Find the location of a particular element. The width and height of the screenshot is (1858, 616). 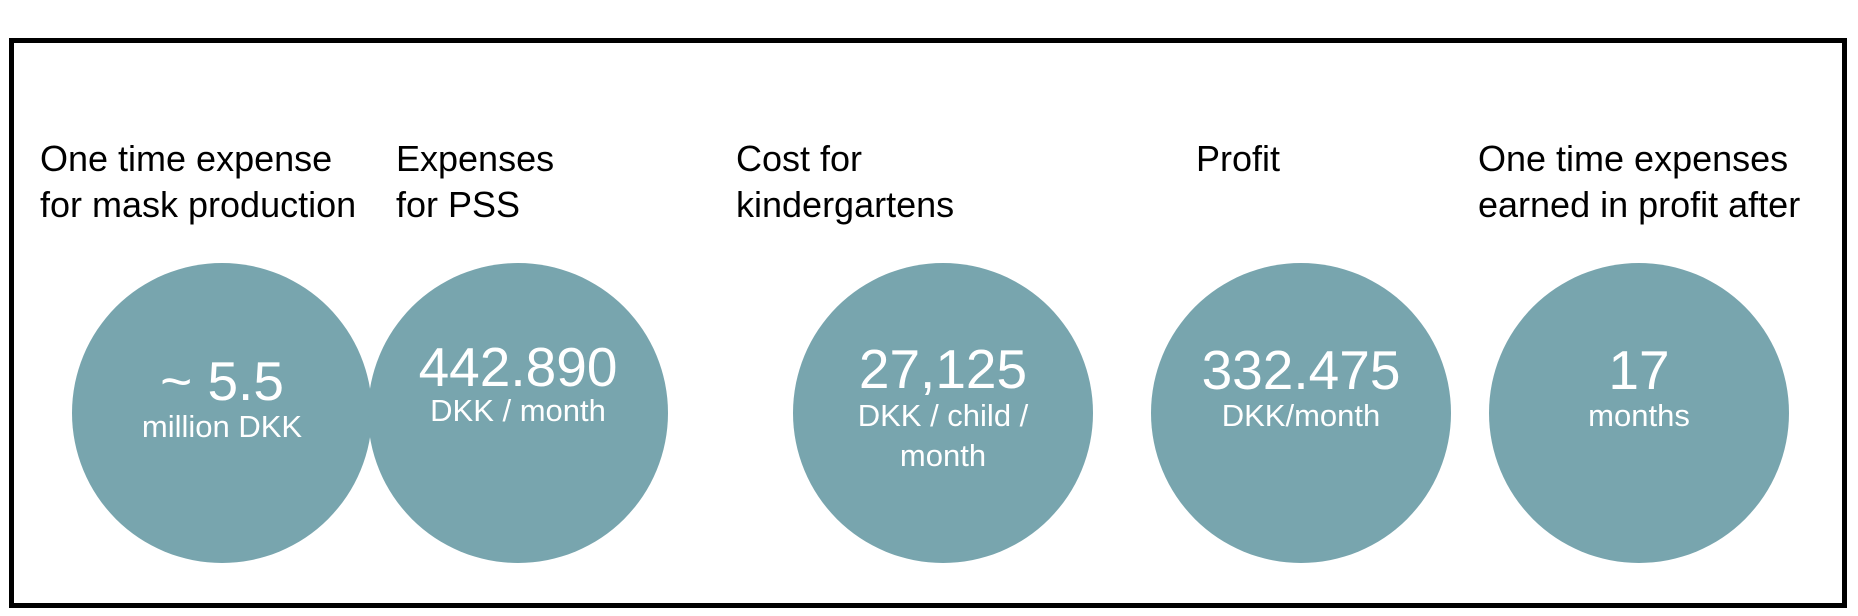

metric-label-line: Profit is located at coordinates (1238, 158).